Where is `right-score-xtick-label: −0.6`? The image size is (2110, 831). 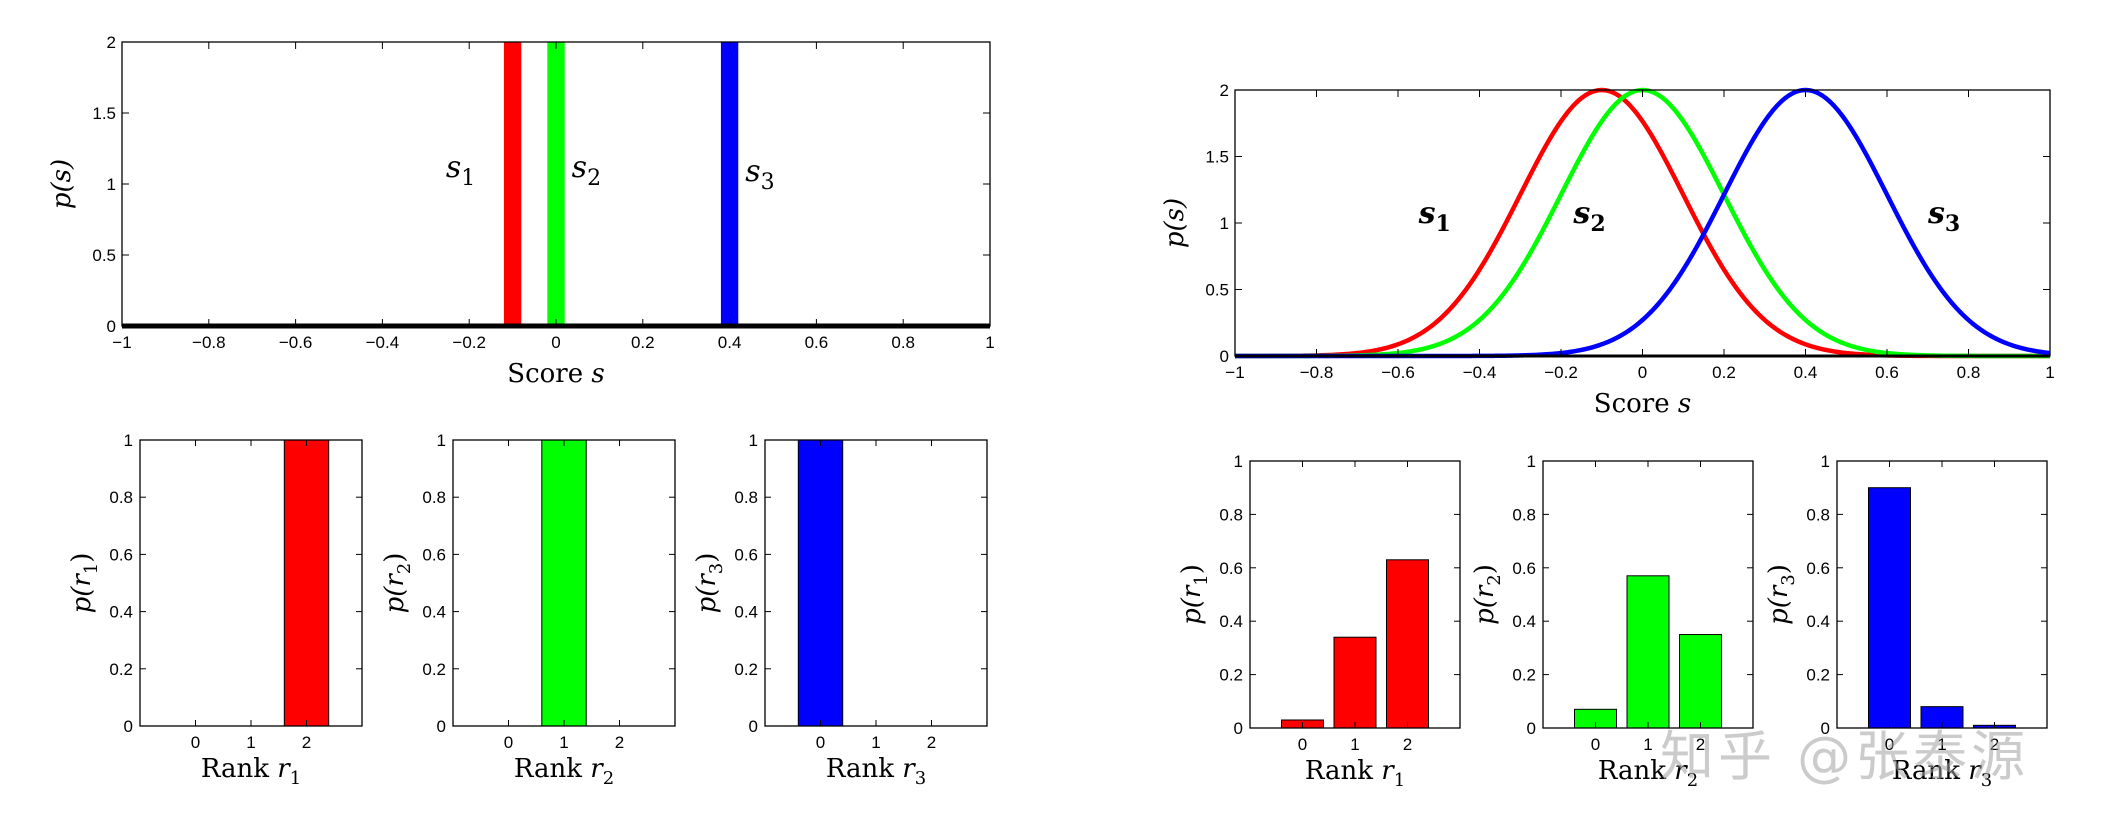
right-score-xtick-label: −0.6 is located at coordinates (1398, 372).